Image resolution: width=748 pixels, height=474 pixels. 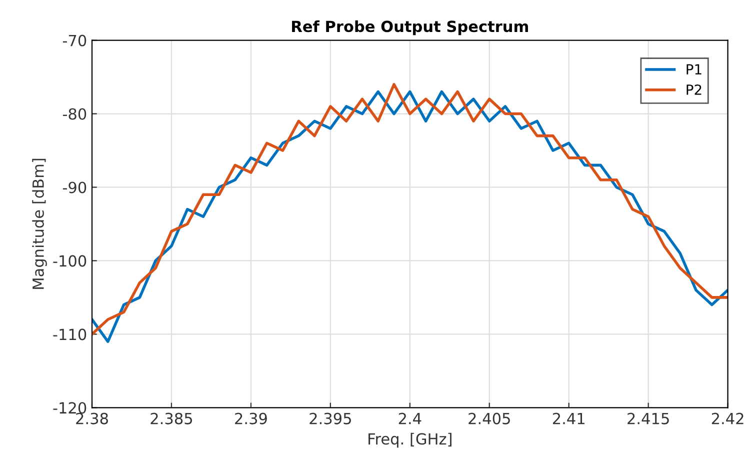 What do you see at coordinates (74, 188) in the screenshot?
I see `y-tick-label: -90` at bounding box center [74, 188].